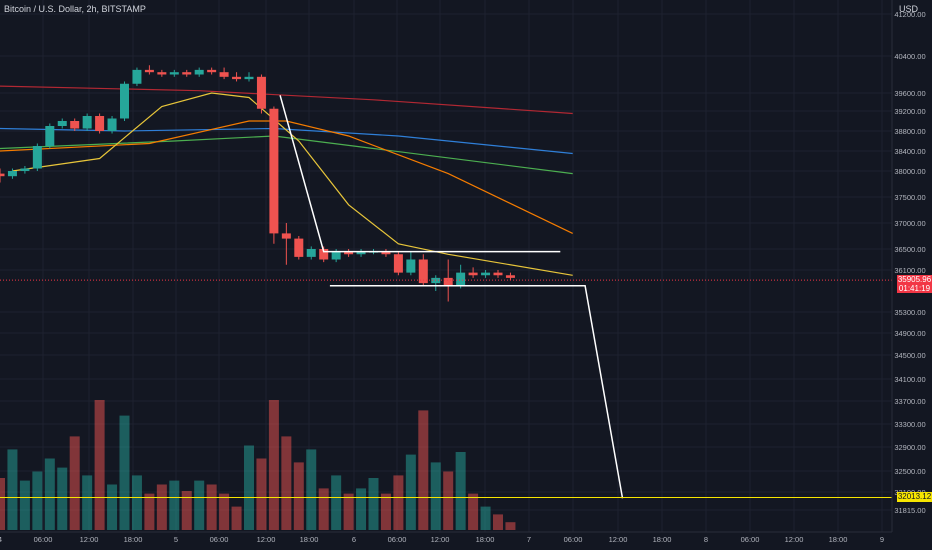 The height and width of the screenshot is (550, 932). Describe the element at coordinates (706, 539) in the screenshot. I see `x-tick-label: 8` at that location.